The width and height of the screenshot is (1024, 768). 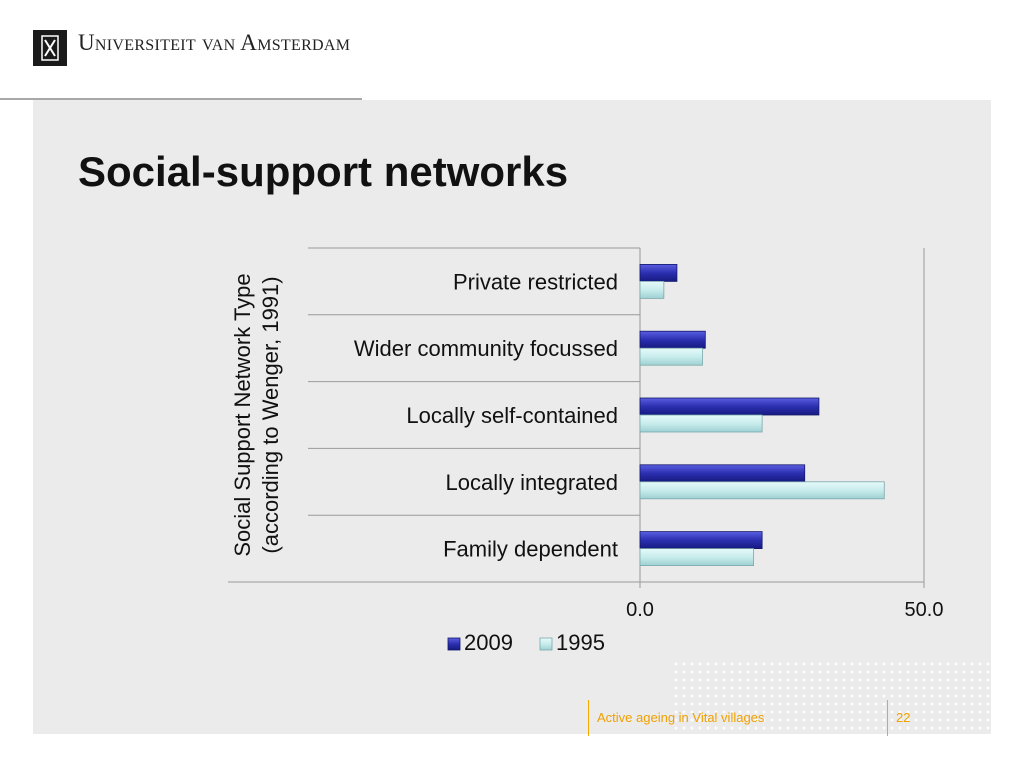 I want to click on legend-label-2009: 2009, so click(x=488, y=642).